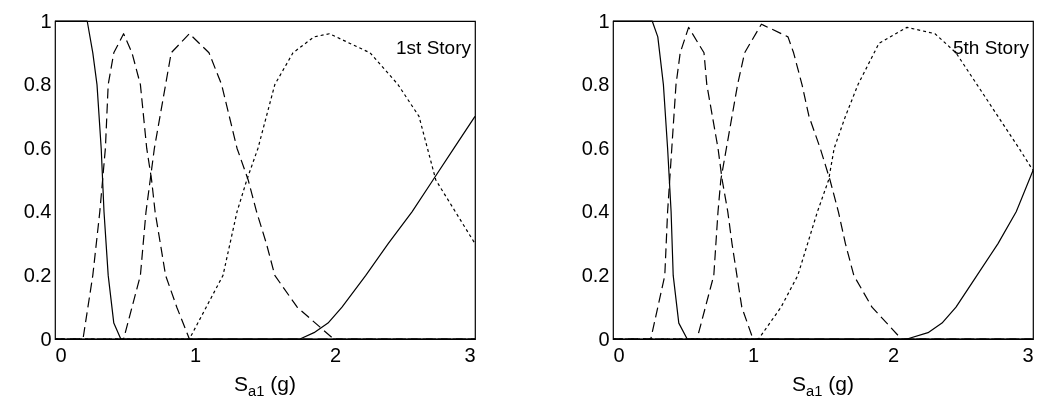  What do you see at coordinates (991, 47) in the screenshot?
I see `annotation: 5th Story` at bounding box center [991, 47].